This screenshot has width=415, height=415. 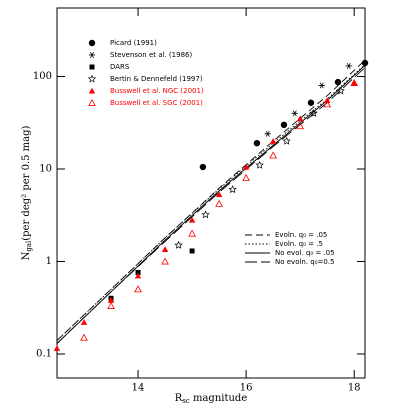 I want to click on legend-label: Evoln. q₀ = .05, so click(x=301, y=235).